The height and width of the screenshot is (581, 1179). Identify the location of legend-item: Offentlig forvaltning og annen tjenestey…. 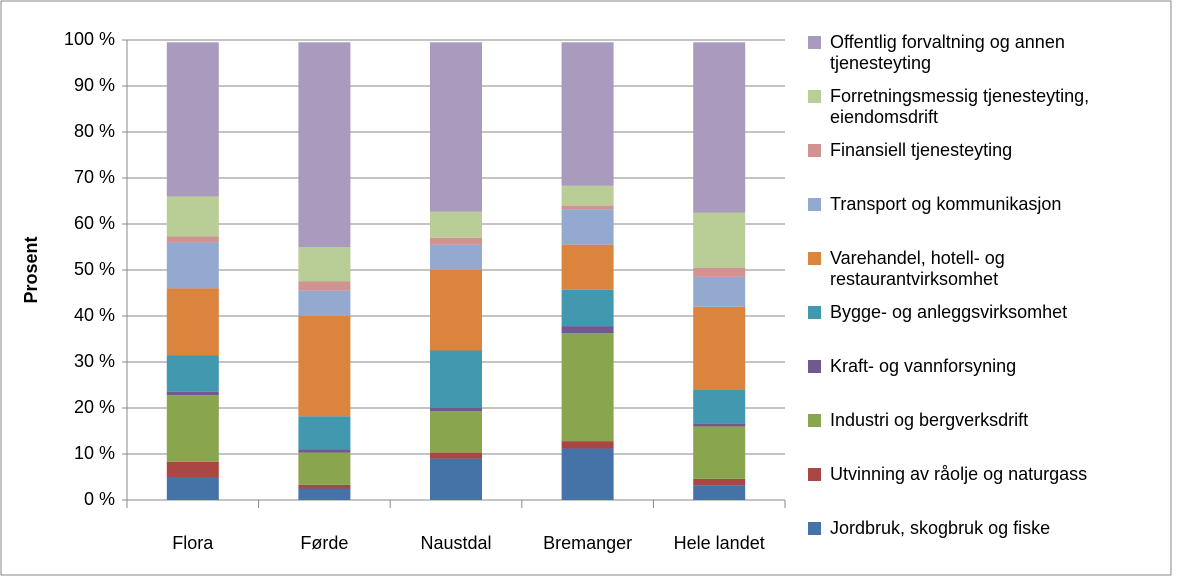
(978, 53).